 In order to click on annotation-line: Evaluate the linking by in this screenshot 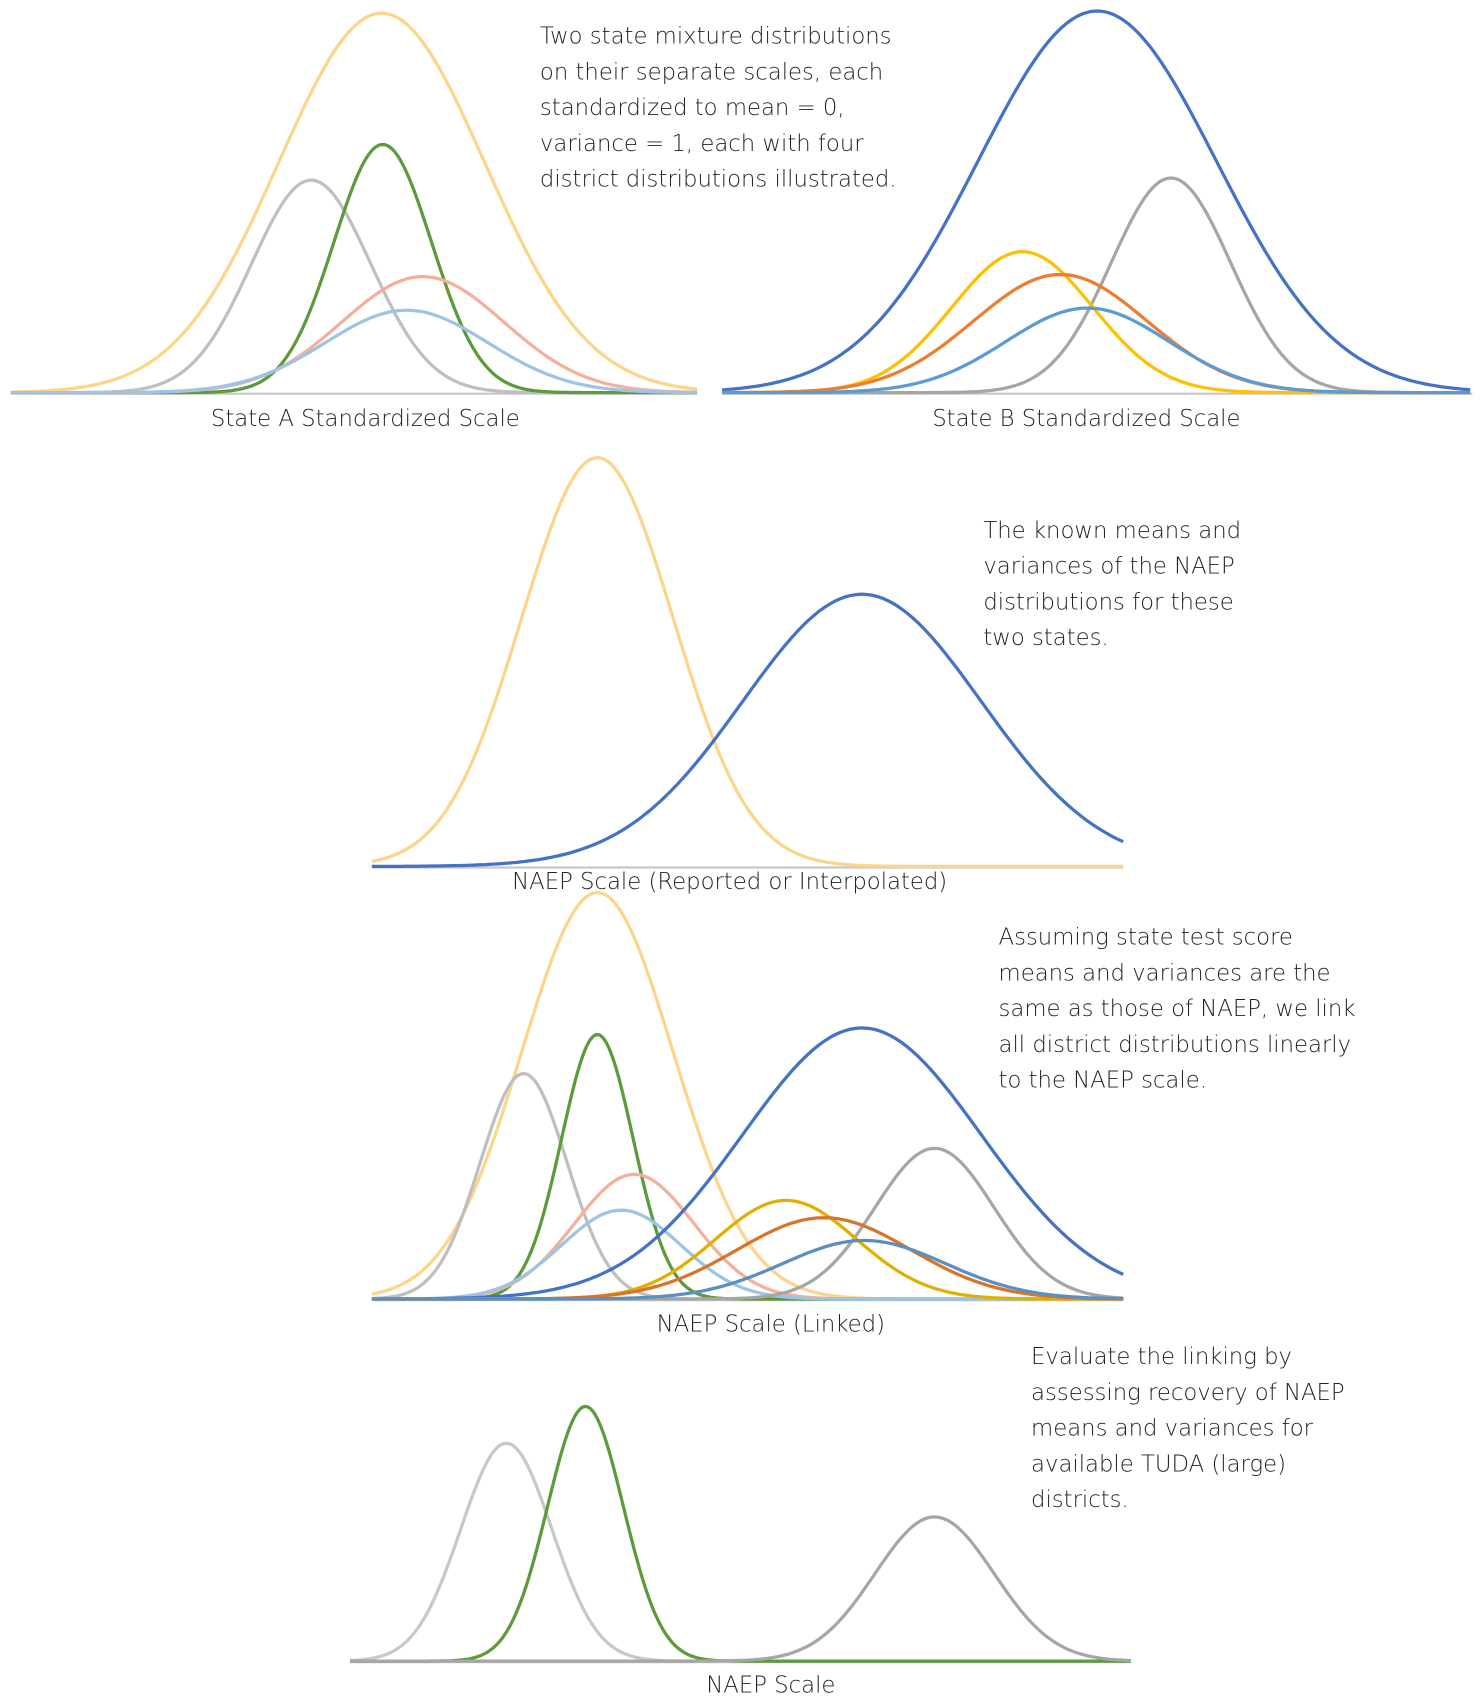, I will do `click(1161, 1357)`.